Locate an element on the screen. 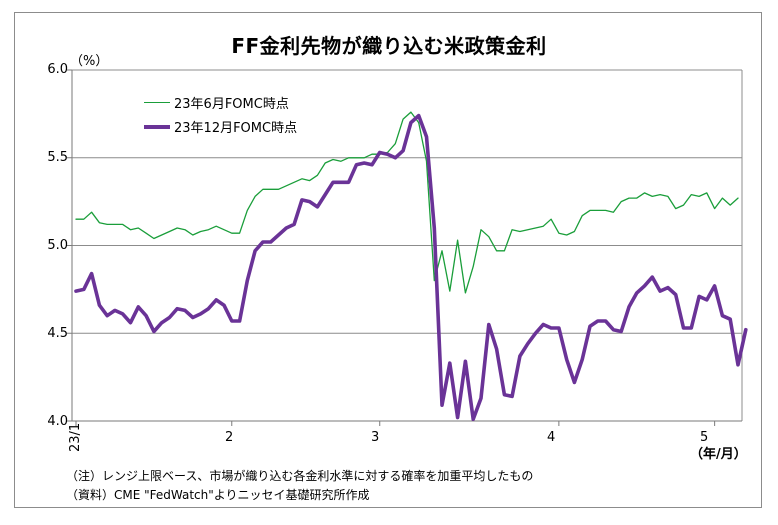 The width and height of the screenshot is (778, 525). legend-label-june: 23年6月FOMC時点 is located at coordinates (231, 104).